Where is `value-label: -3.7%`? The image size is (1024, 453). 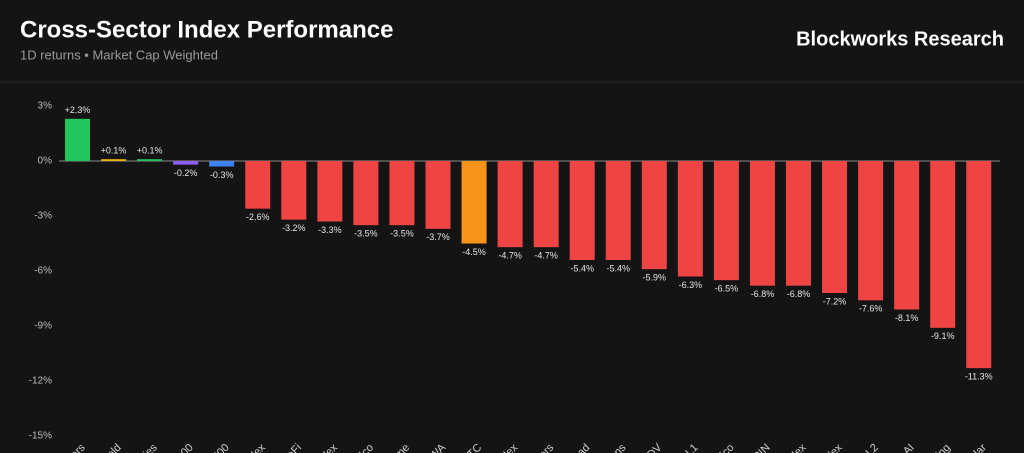 value-label: -3.7% is located at coordinates (438, 237).